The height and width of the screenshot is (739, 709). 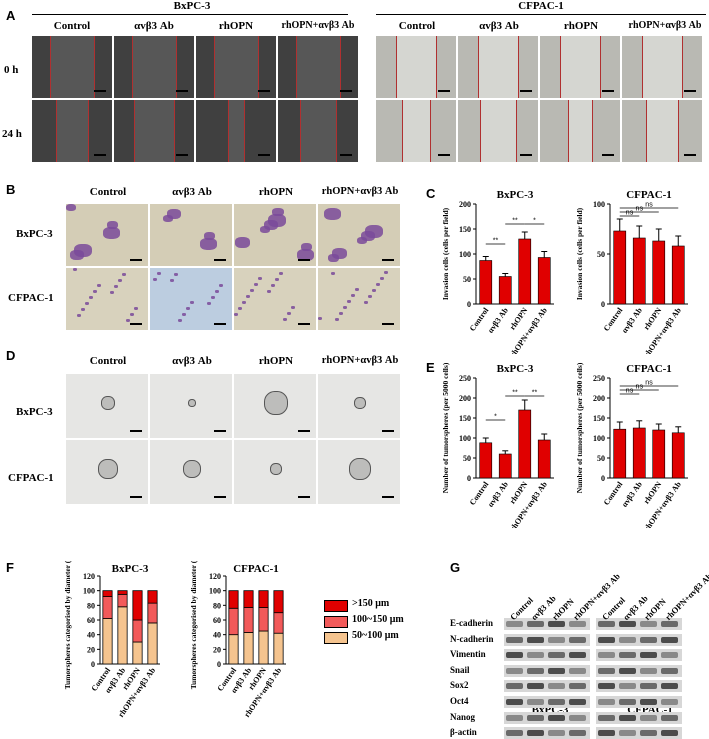 What do you see at coordinates (526, 155) in the screenshot?
I see `panelA-cf-img-r1-c1-scalebar` at bounding box center [526, 155].